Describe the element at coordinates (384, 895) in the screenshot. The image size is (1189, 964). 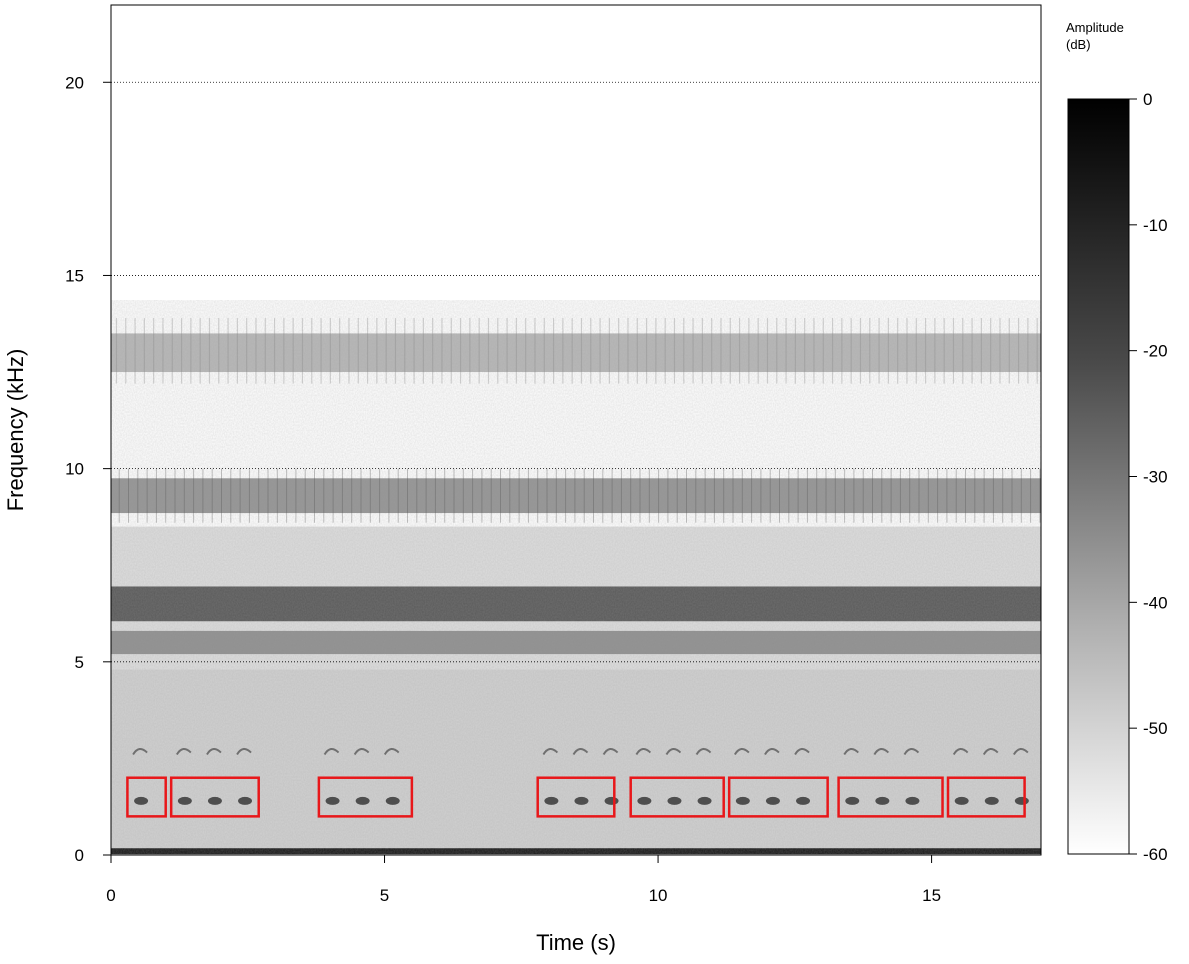
I see `x-tick-label: 5` at that location.